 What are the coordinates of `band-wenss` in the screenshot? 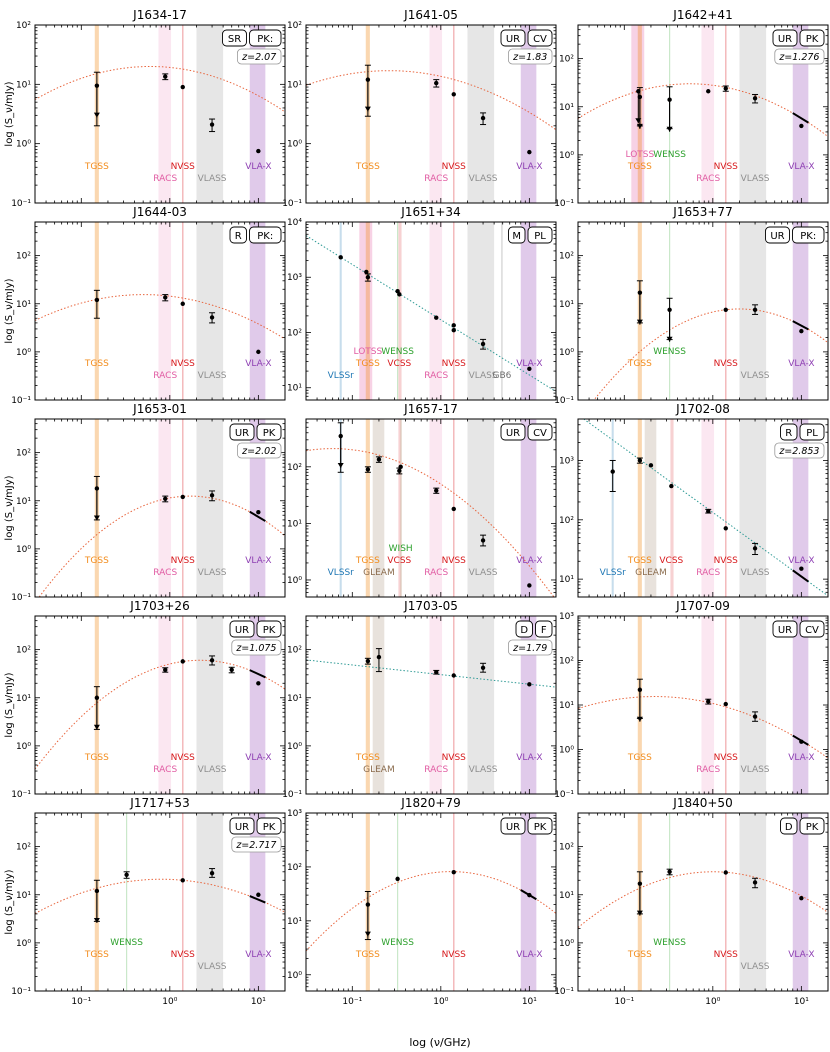 It's located at (398, 902).